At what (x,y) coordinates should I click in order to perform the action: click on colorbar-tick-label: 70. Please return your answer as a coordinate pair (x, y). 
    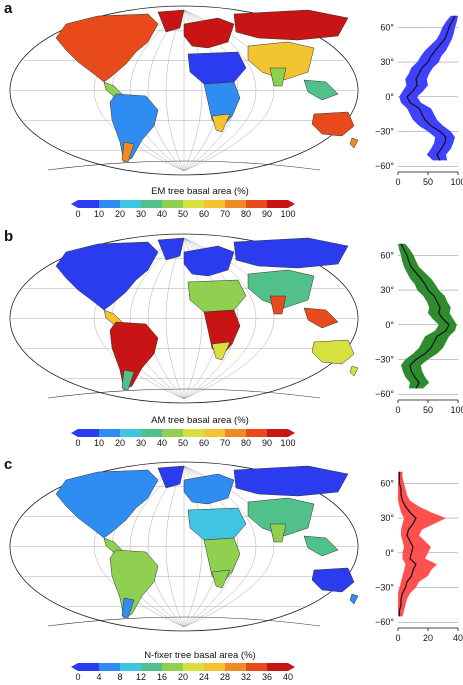
    Looking at the image, I should click on (225, 214).